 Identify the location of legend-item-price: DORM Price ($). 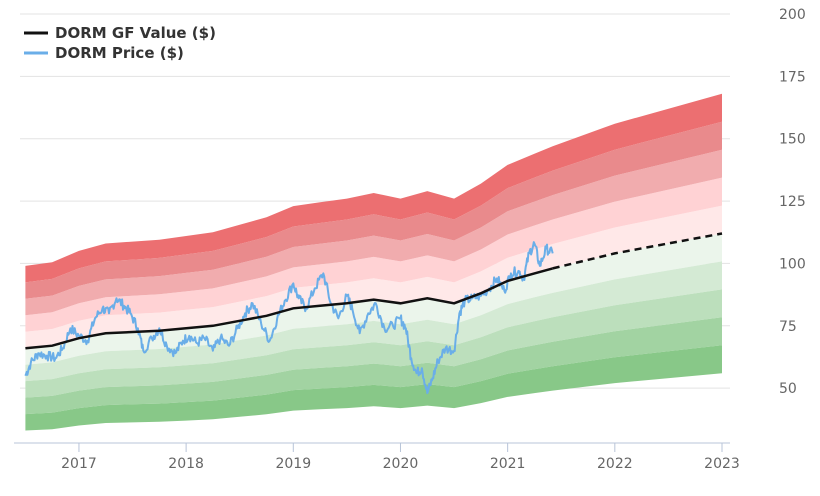
(104, 53).